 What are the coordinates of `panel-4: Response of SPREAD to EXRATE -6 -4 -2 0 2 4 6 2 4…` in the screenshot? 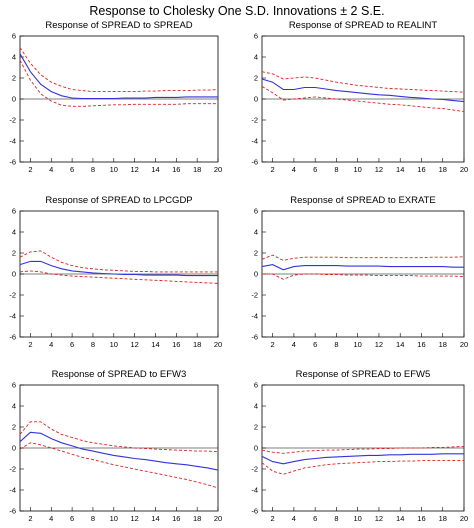 It's located at (359, 272).